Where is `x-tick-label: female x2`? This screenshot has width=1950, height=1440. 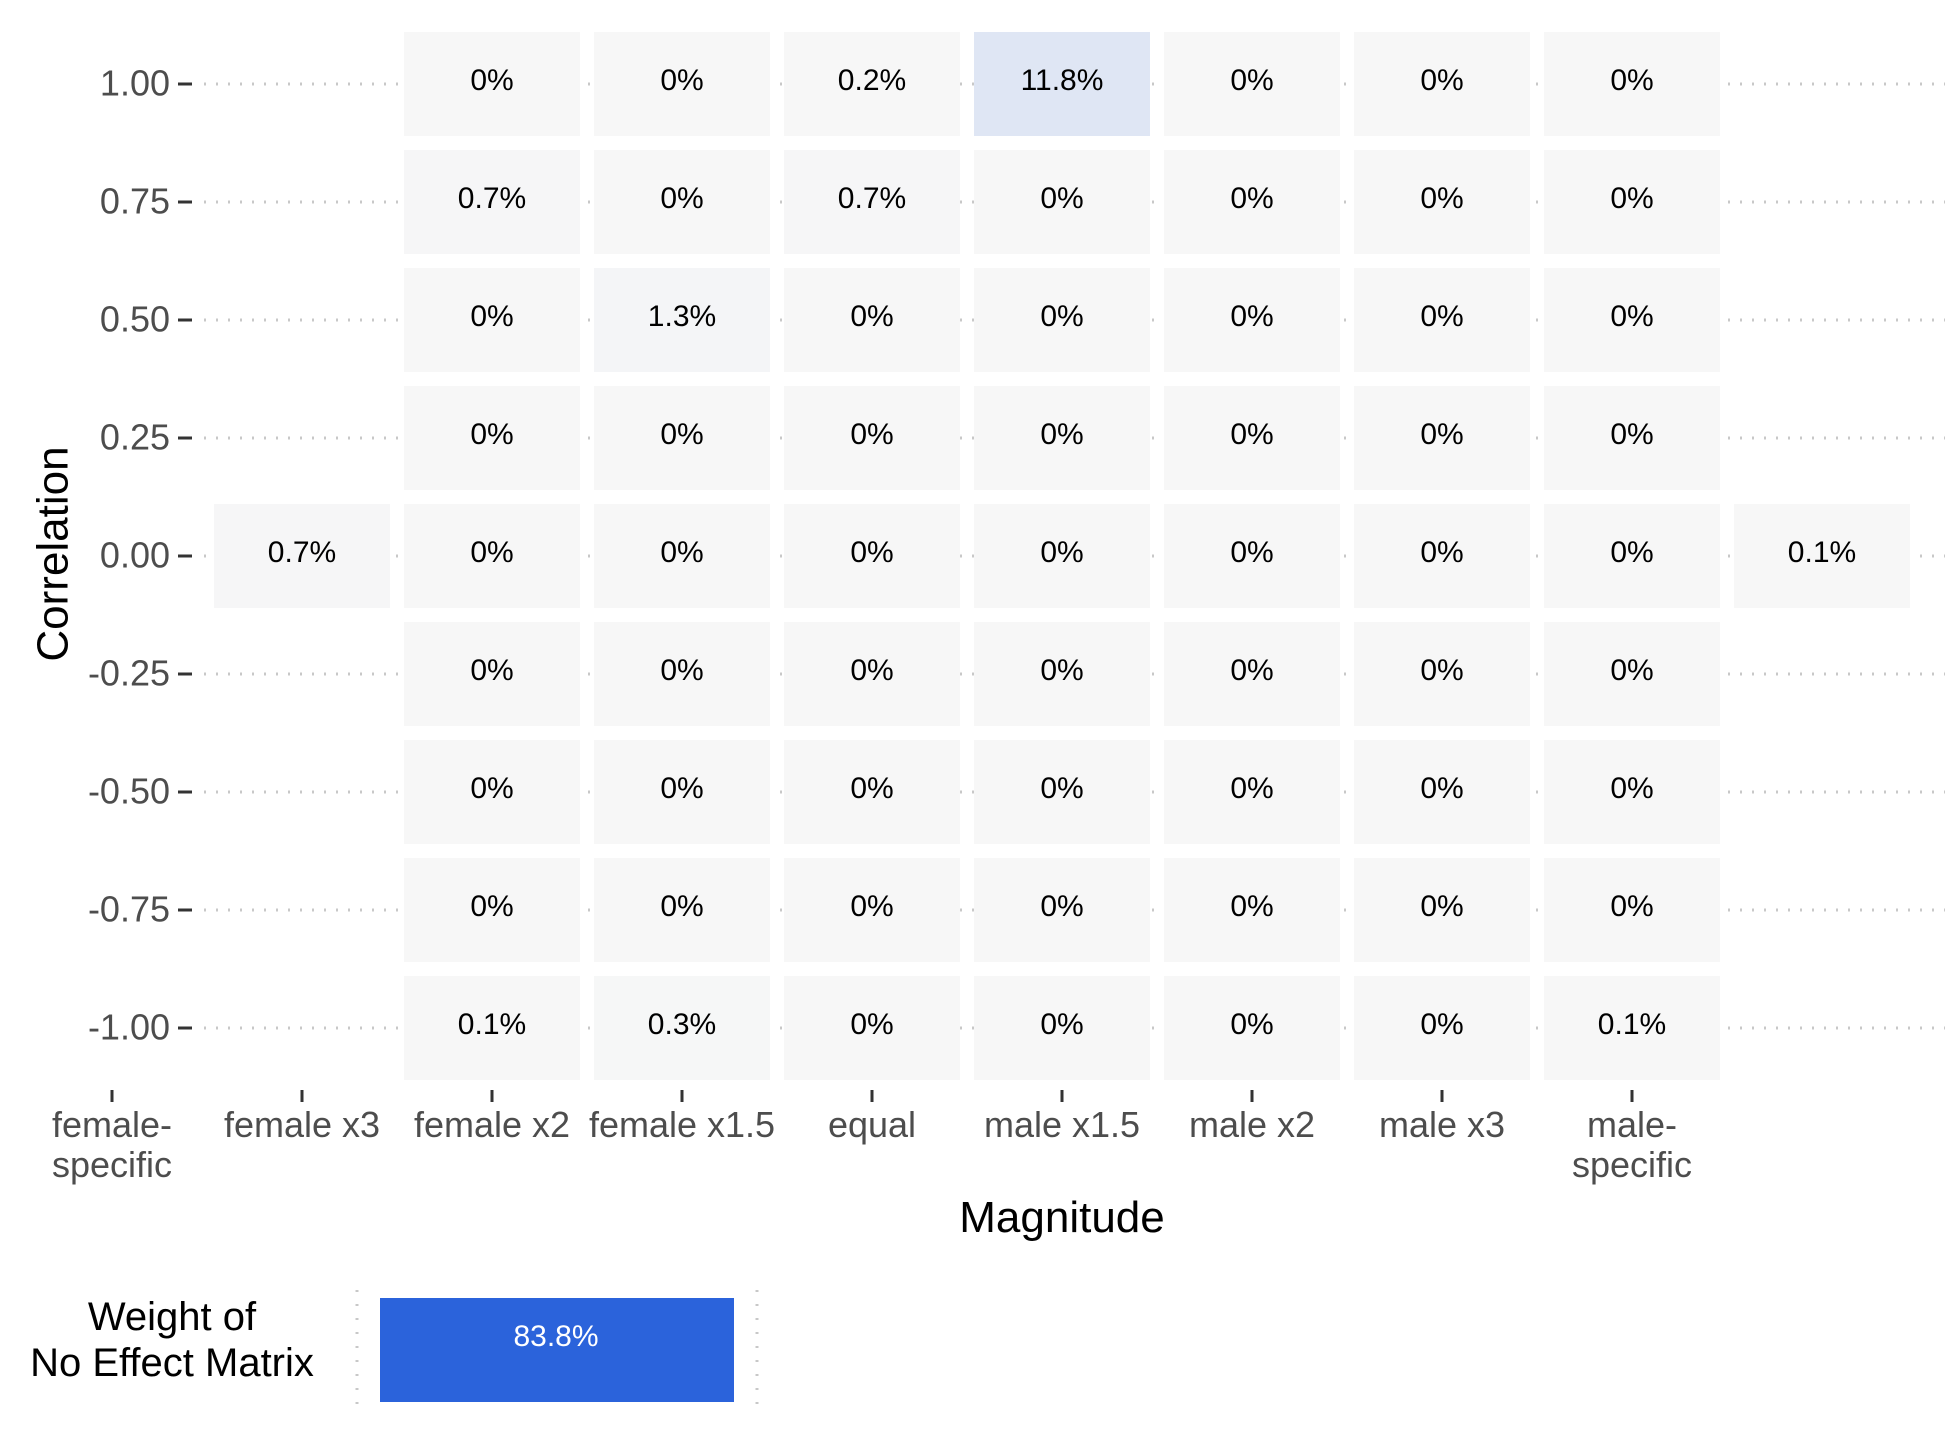
x-tick-label: female x2 is located at coordinates (492, 1124).